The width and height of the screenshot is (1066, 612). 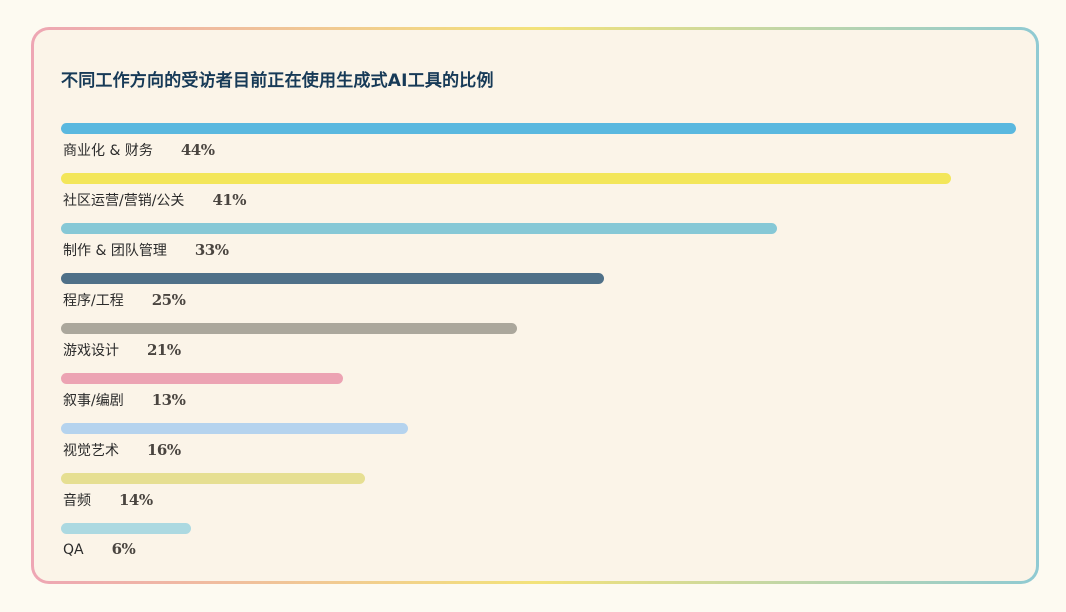 What do you see at coordinates (277, 81) in the screenshot?
I see `chart-title: 不同工作方向的受访者目前正在使用生成式AI工具的比例` at bounding box center [277, 81].